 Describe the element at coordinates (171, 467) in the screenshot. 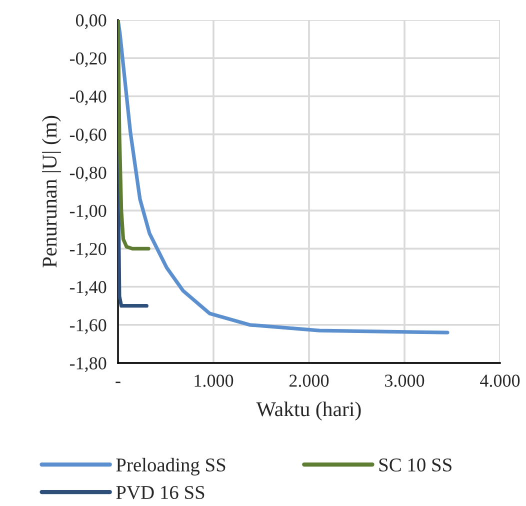

I see `legend-label: Preloading SS` at that location.